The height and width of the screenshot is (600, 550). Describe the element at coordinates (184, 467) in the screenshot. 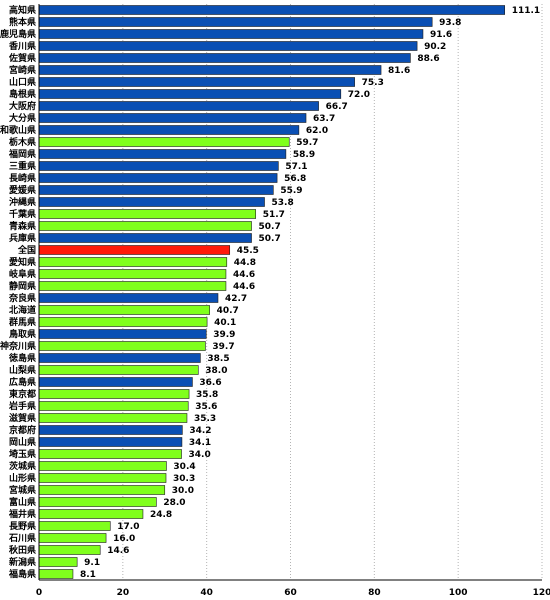

I see `value-label: 30.4` at that location.